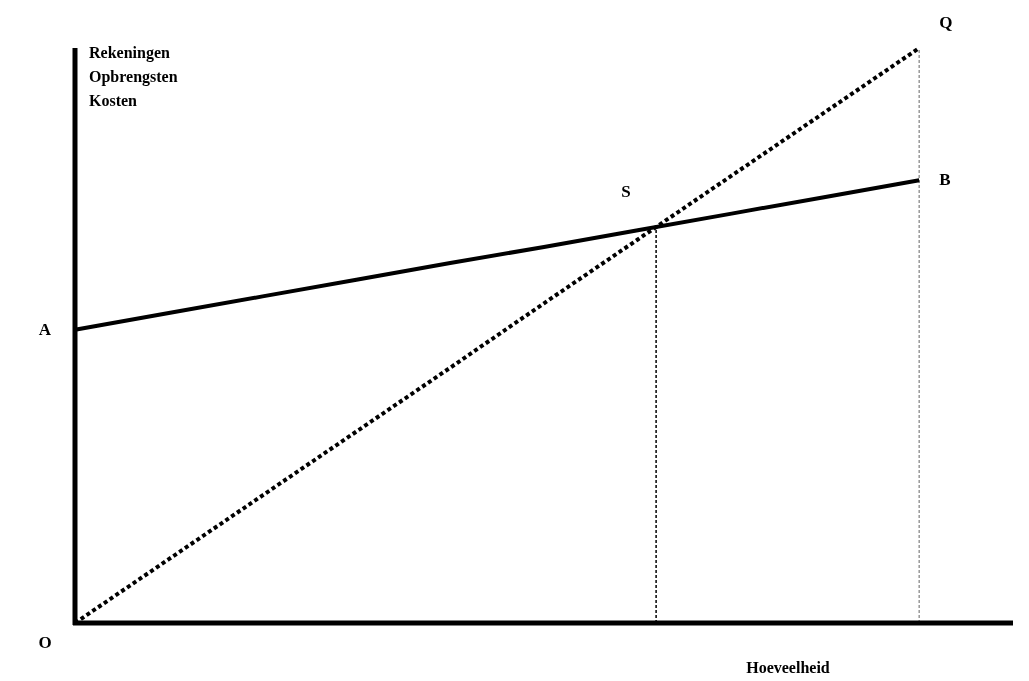 This screenshot has height=681, width=1029. Describe the element at coordinates (946, 22) in the screenshot. I see `text: Q` at that location.